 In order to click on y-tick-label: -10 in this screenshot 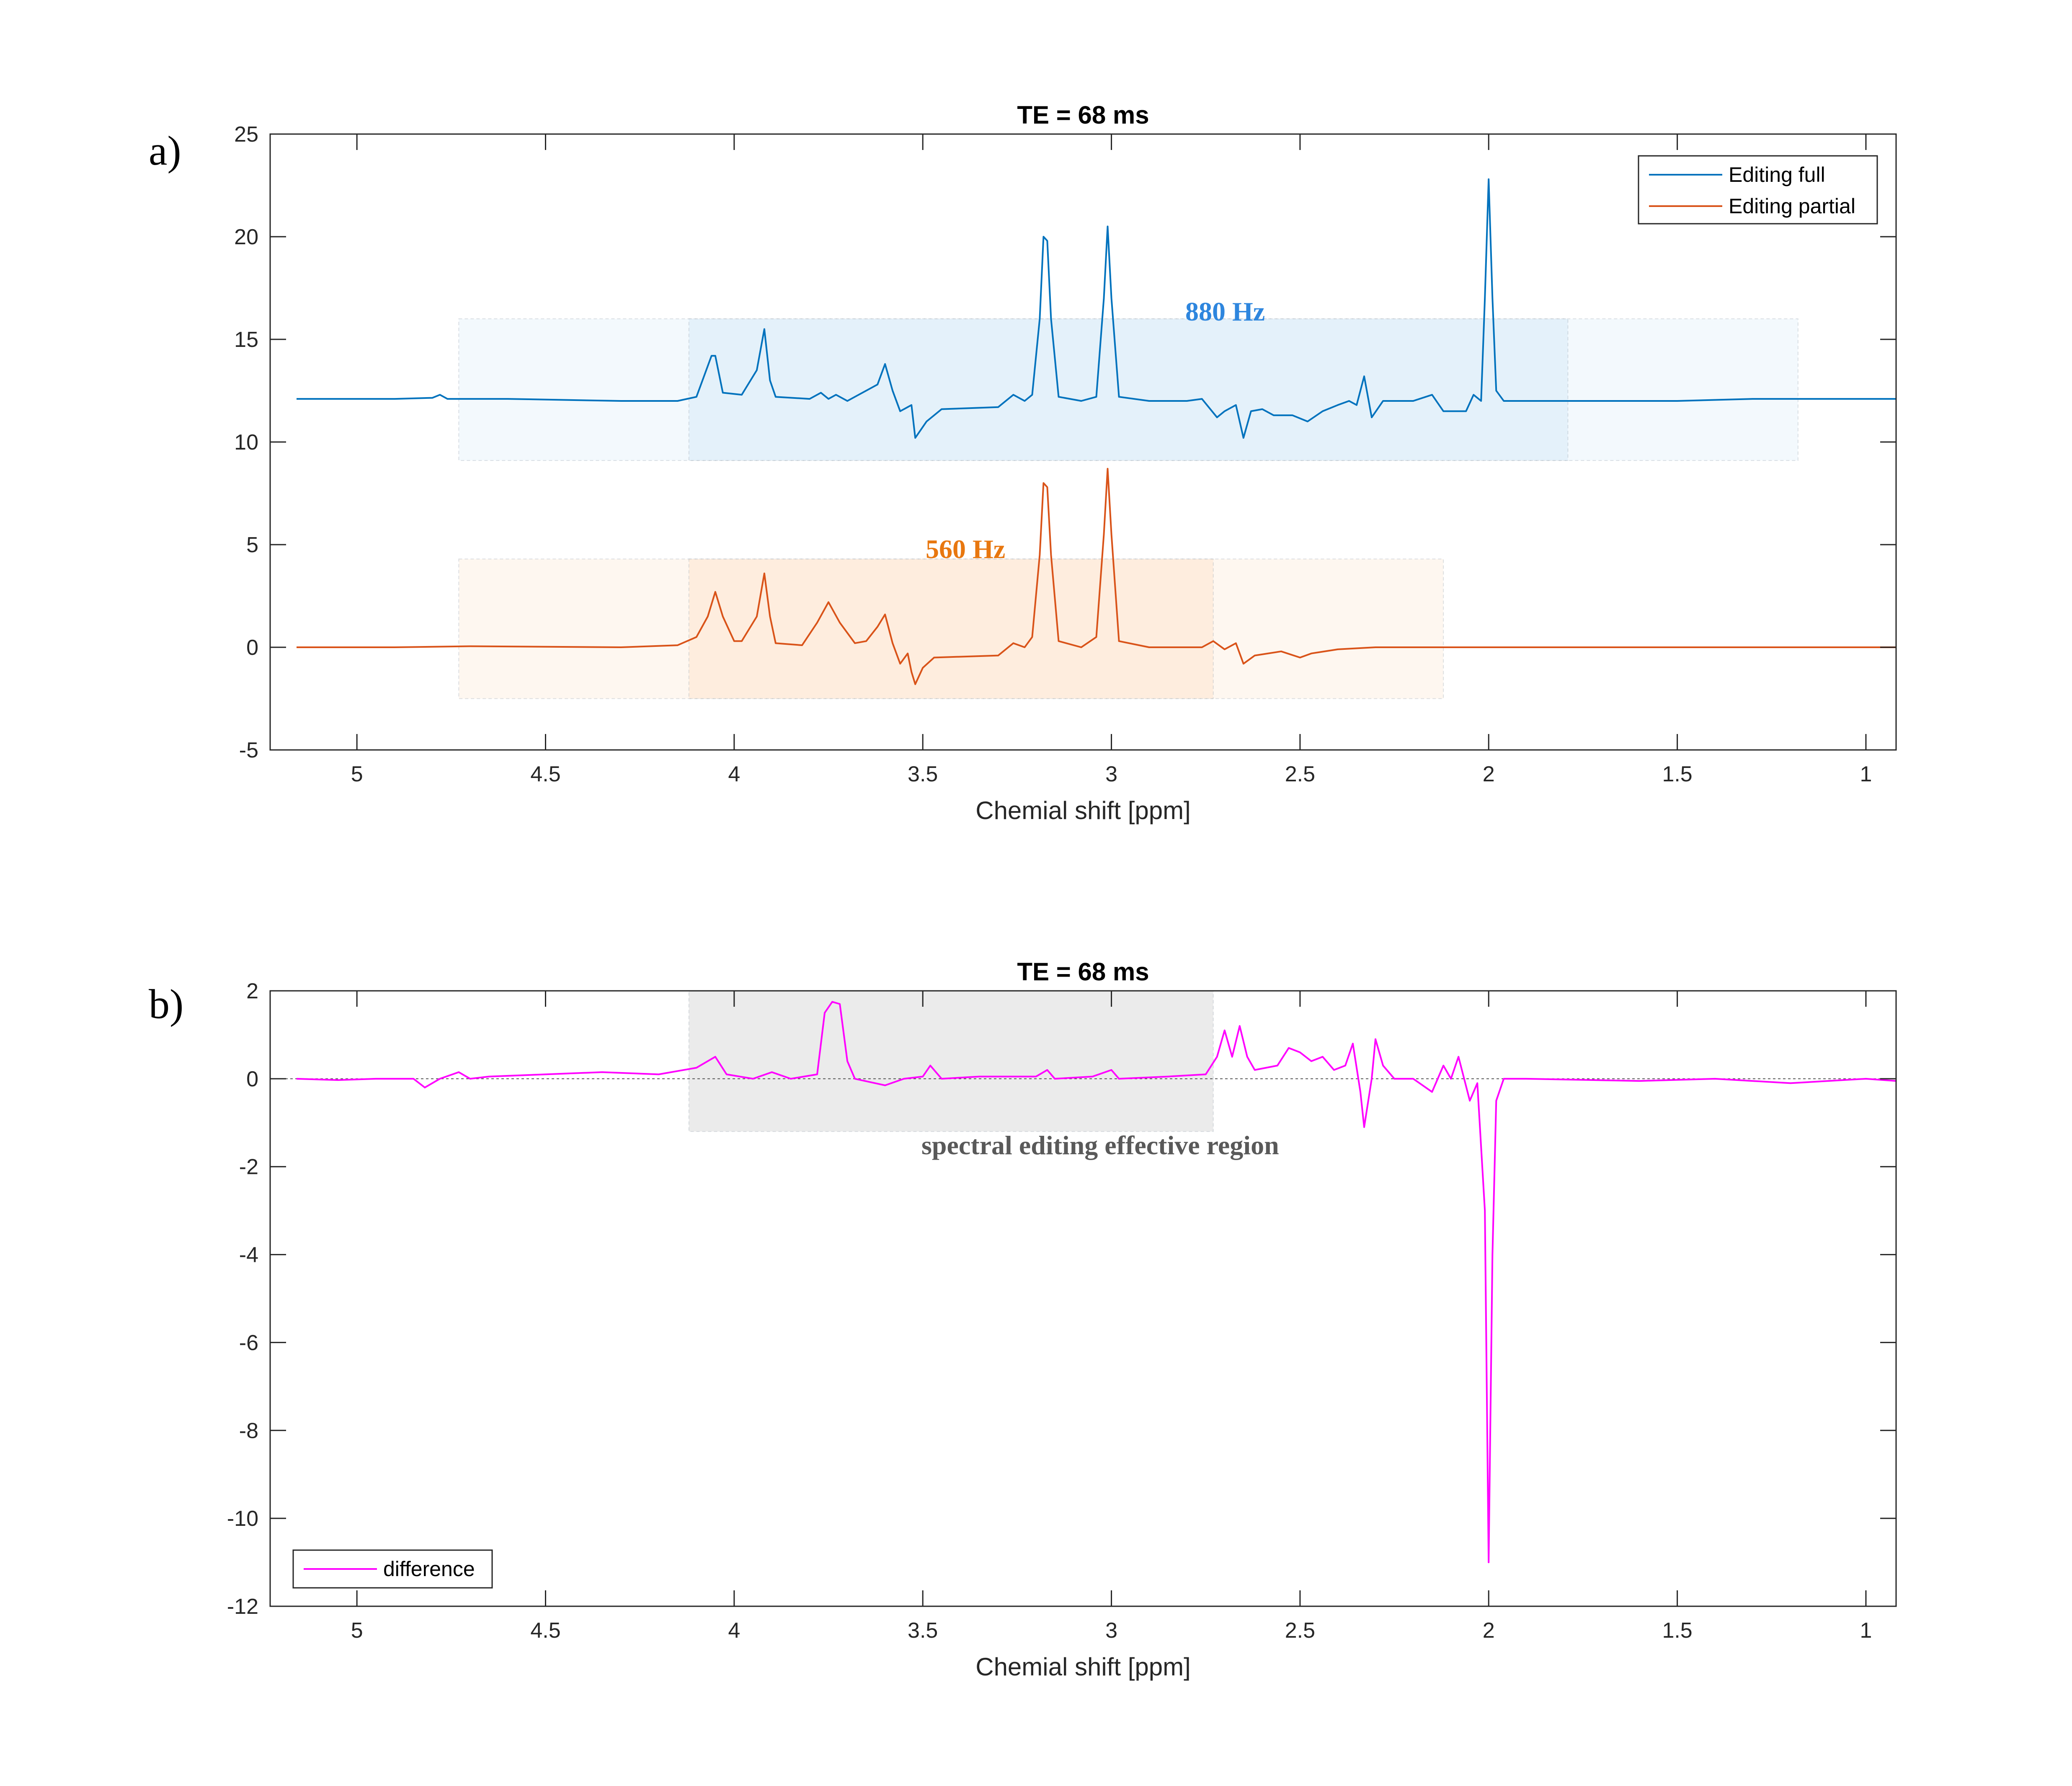, I will do `click(242, 1519)`.